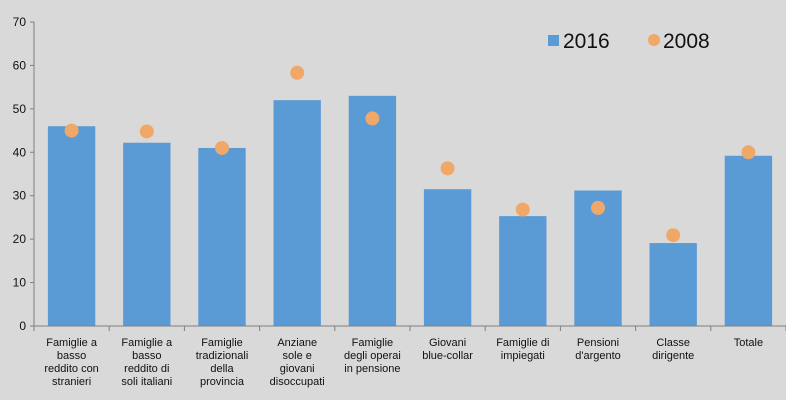 The height and width of the screenshot is (400, 786). What do you see at coordinates (523, 356) in the screenshot?
I see `x-category-label-line: impiegati` at bounding box center [523, 356].